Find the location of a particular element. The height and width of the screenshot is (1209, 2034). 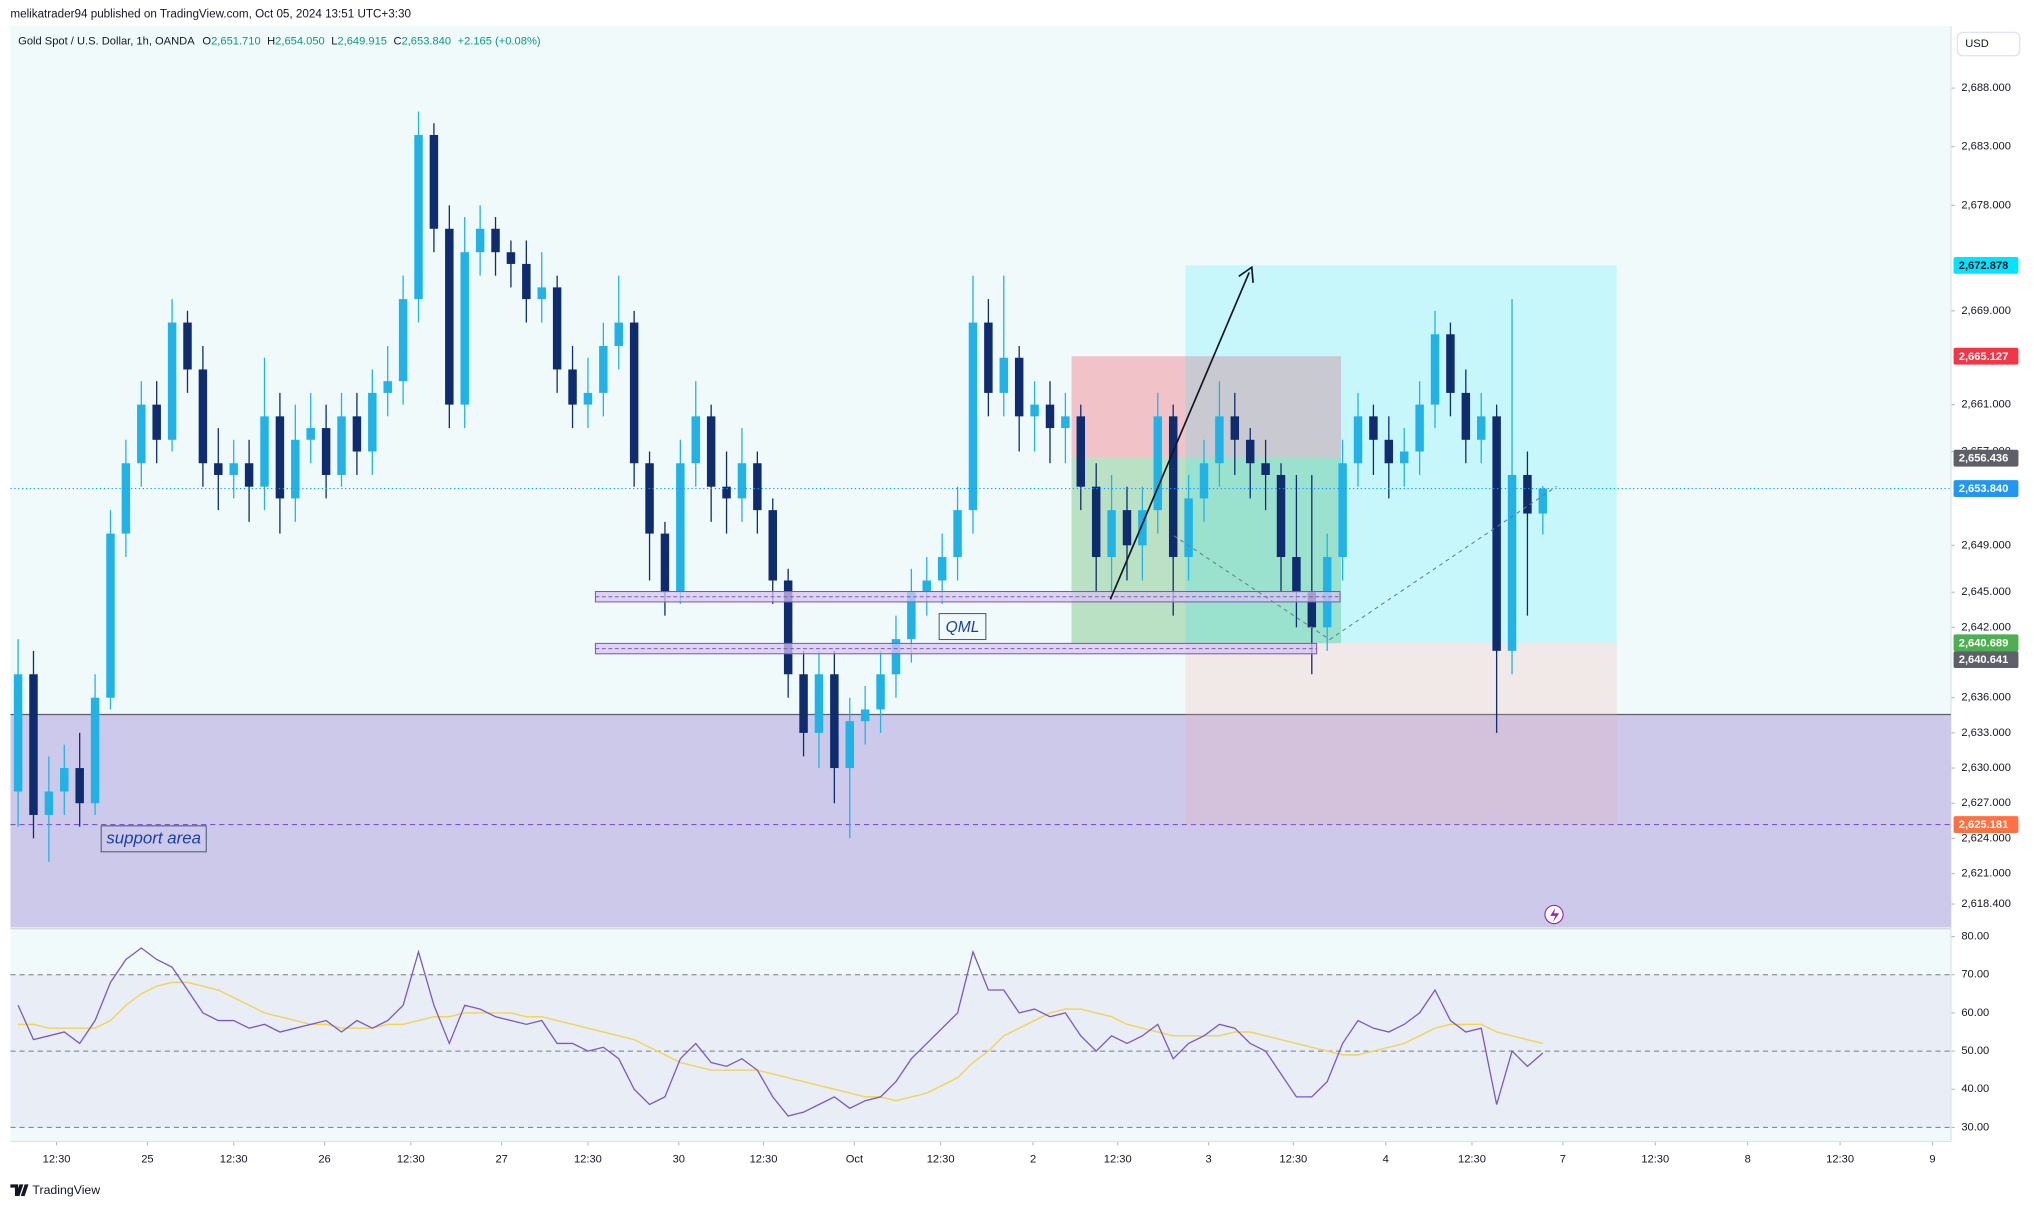

stat-key: H is located at coordinates (271, 41).